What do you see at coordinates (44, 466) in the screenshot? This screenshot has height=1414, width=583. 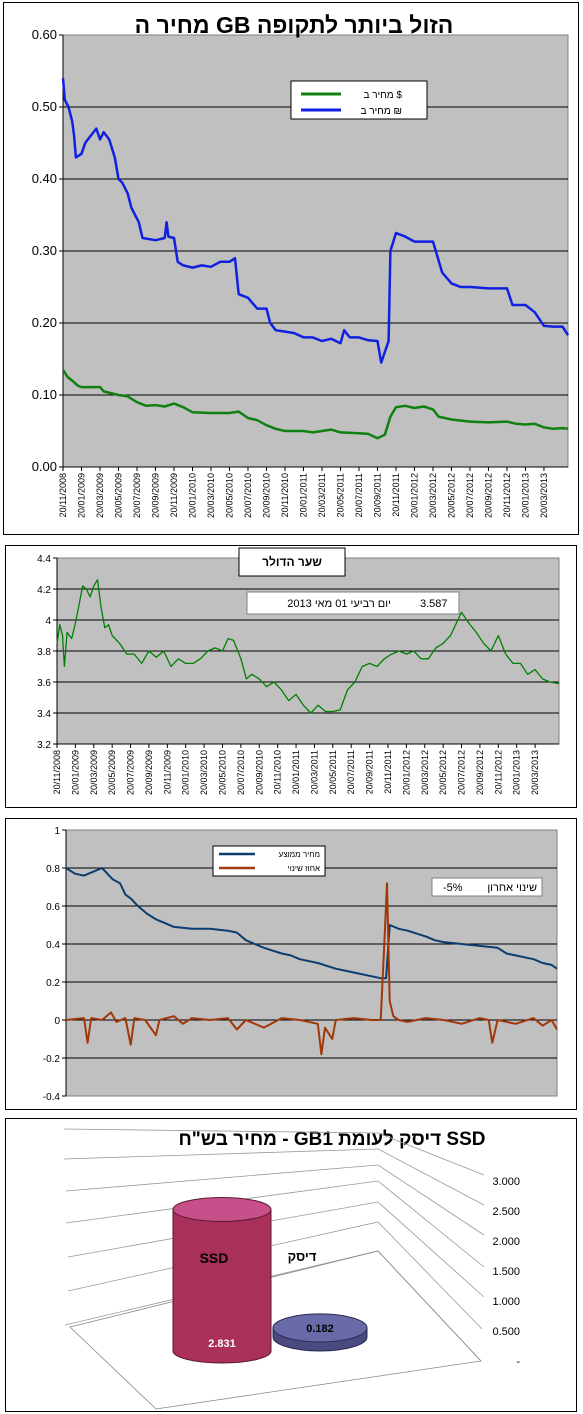 I see `y-tick-label: 0.00` at bounding box center [44, 466].